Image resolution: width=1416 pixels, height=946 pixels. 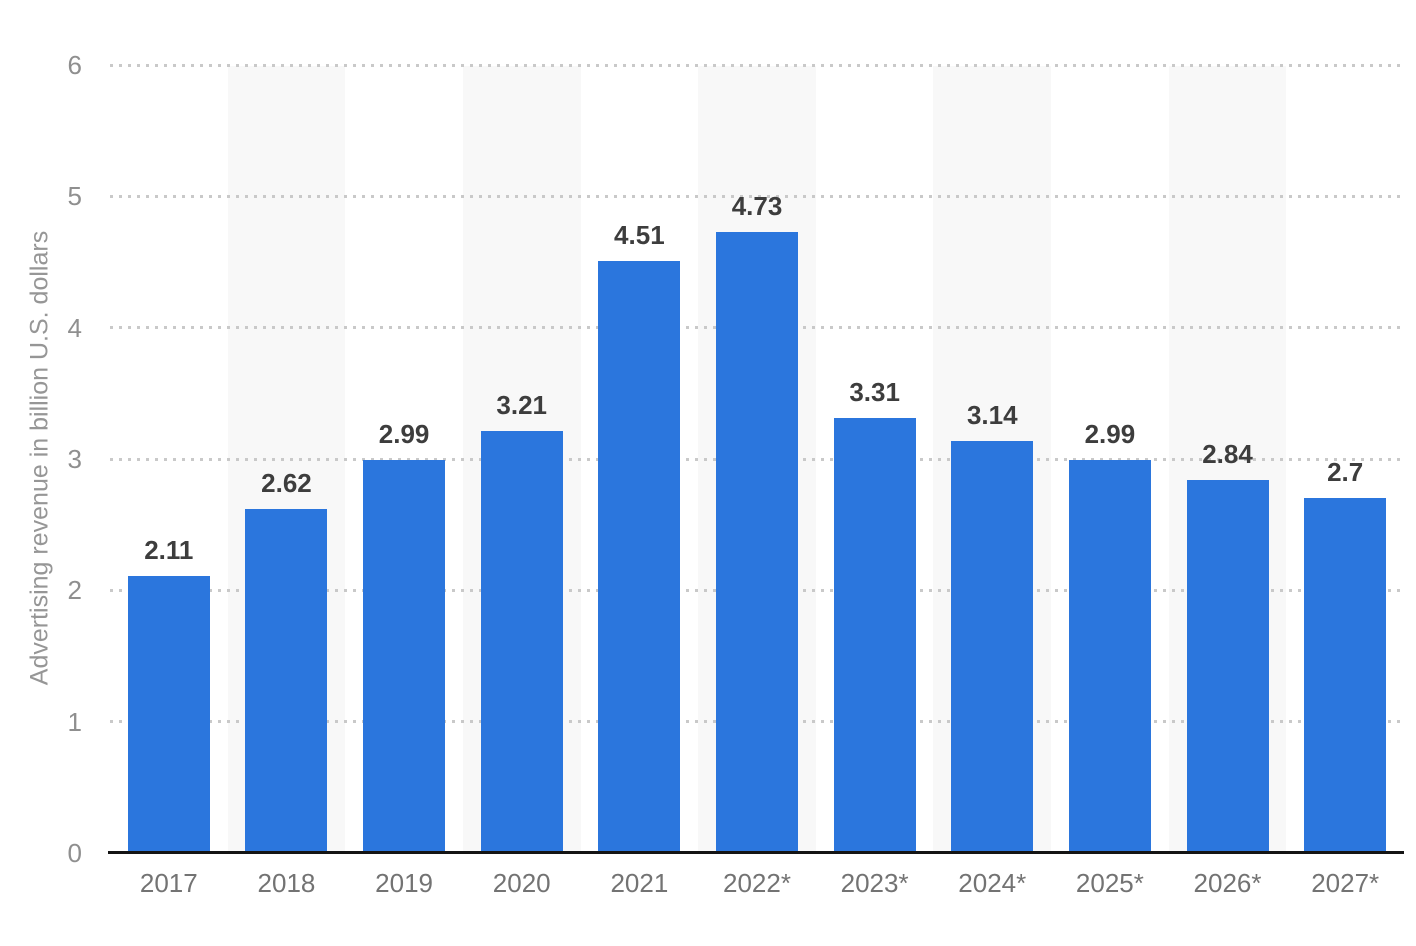 What do you see at coordinates (74, 590) in the screenshot?
I see `y-axis-tick-label: 2` at bounding box center [74, 590].